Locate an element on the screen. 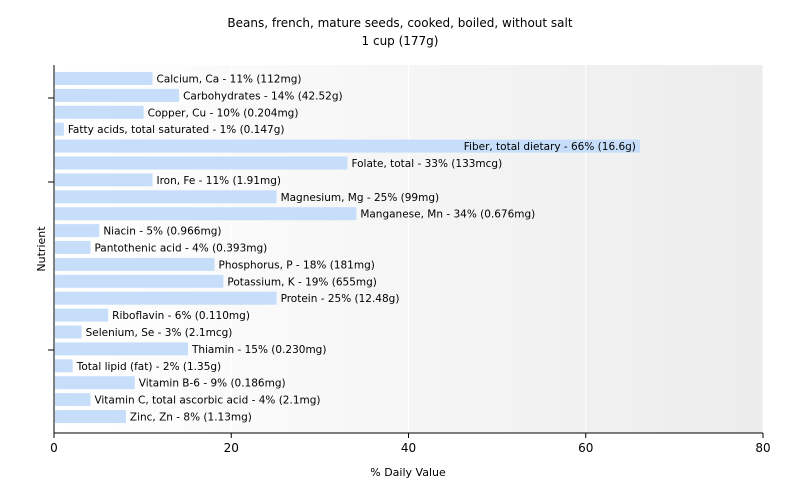 The image size is (800, 500). bar-label: Iron, Fe - 11% (1.91mg) is located at coordinates (218, 181).